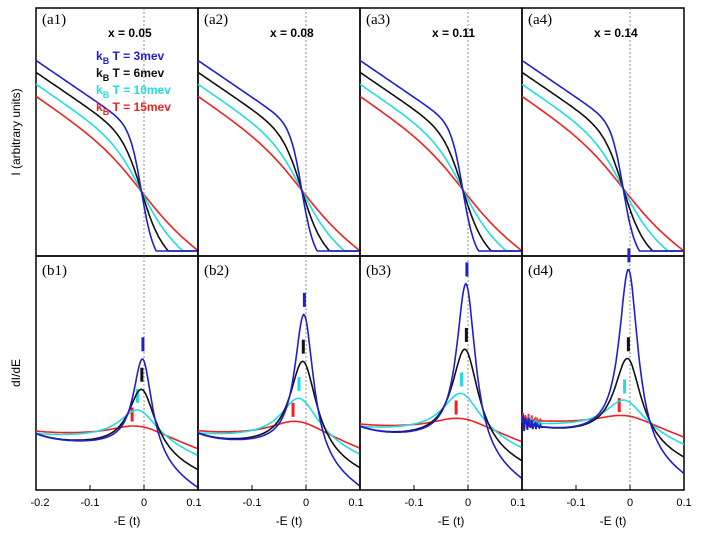 This screenshot has width=708, height=550. I want to click on panel-tag: (b2), so click(216, 271).